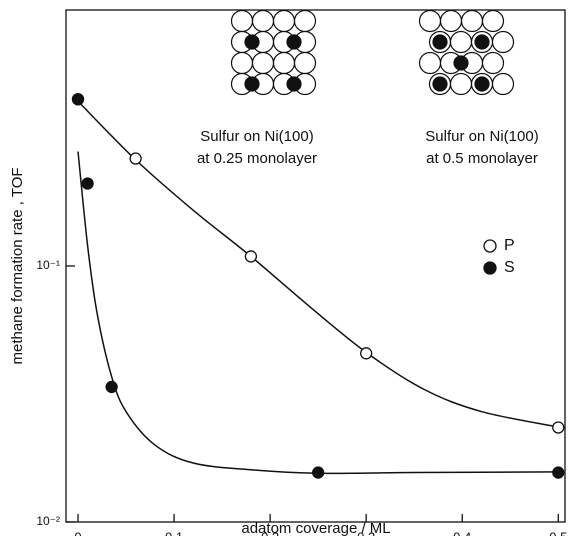 The image size is (569, 536). Describe the element at coordinates (17, 265) in the screenshot. I see `y-axis-label: methane formation rate , TOF` at that location.